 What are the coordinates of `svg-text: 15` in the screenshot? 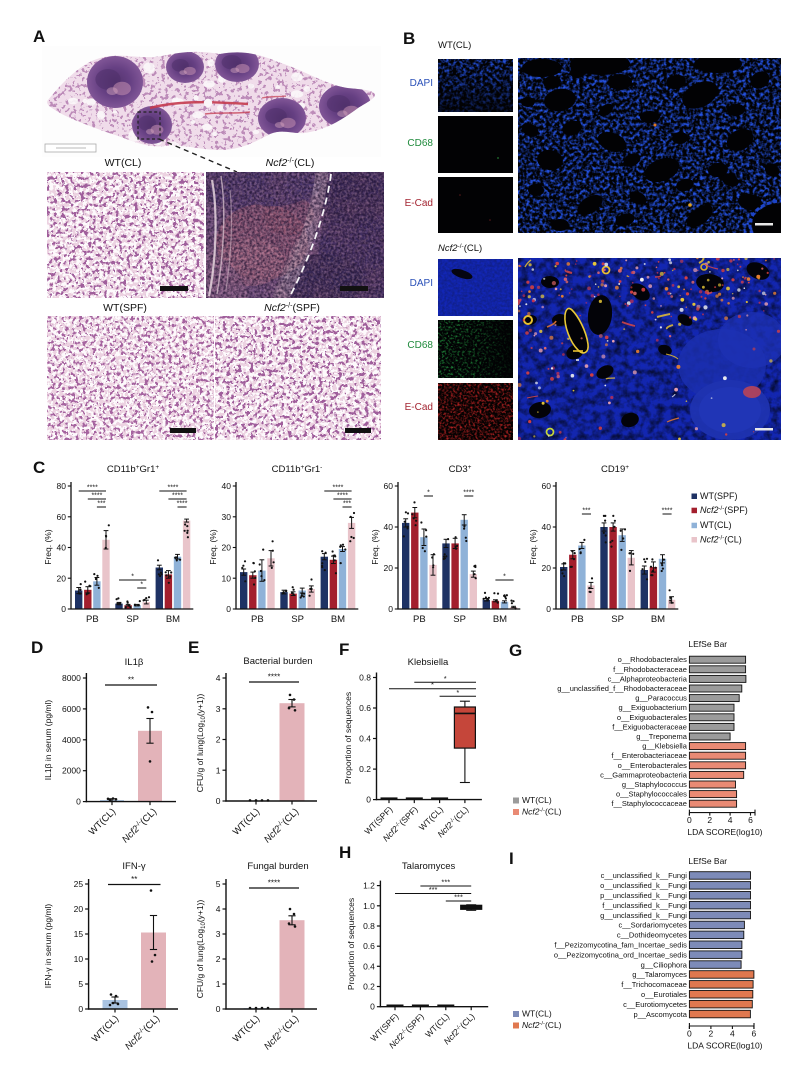 It's located at (79, 934).